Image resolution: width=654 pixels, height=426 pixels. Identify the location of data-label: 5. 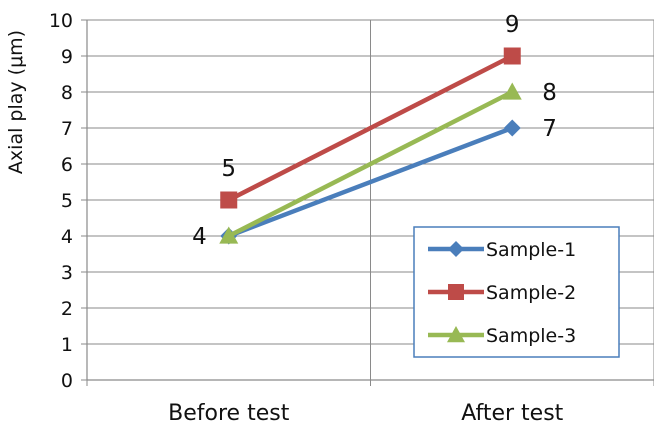
(228, 169).